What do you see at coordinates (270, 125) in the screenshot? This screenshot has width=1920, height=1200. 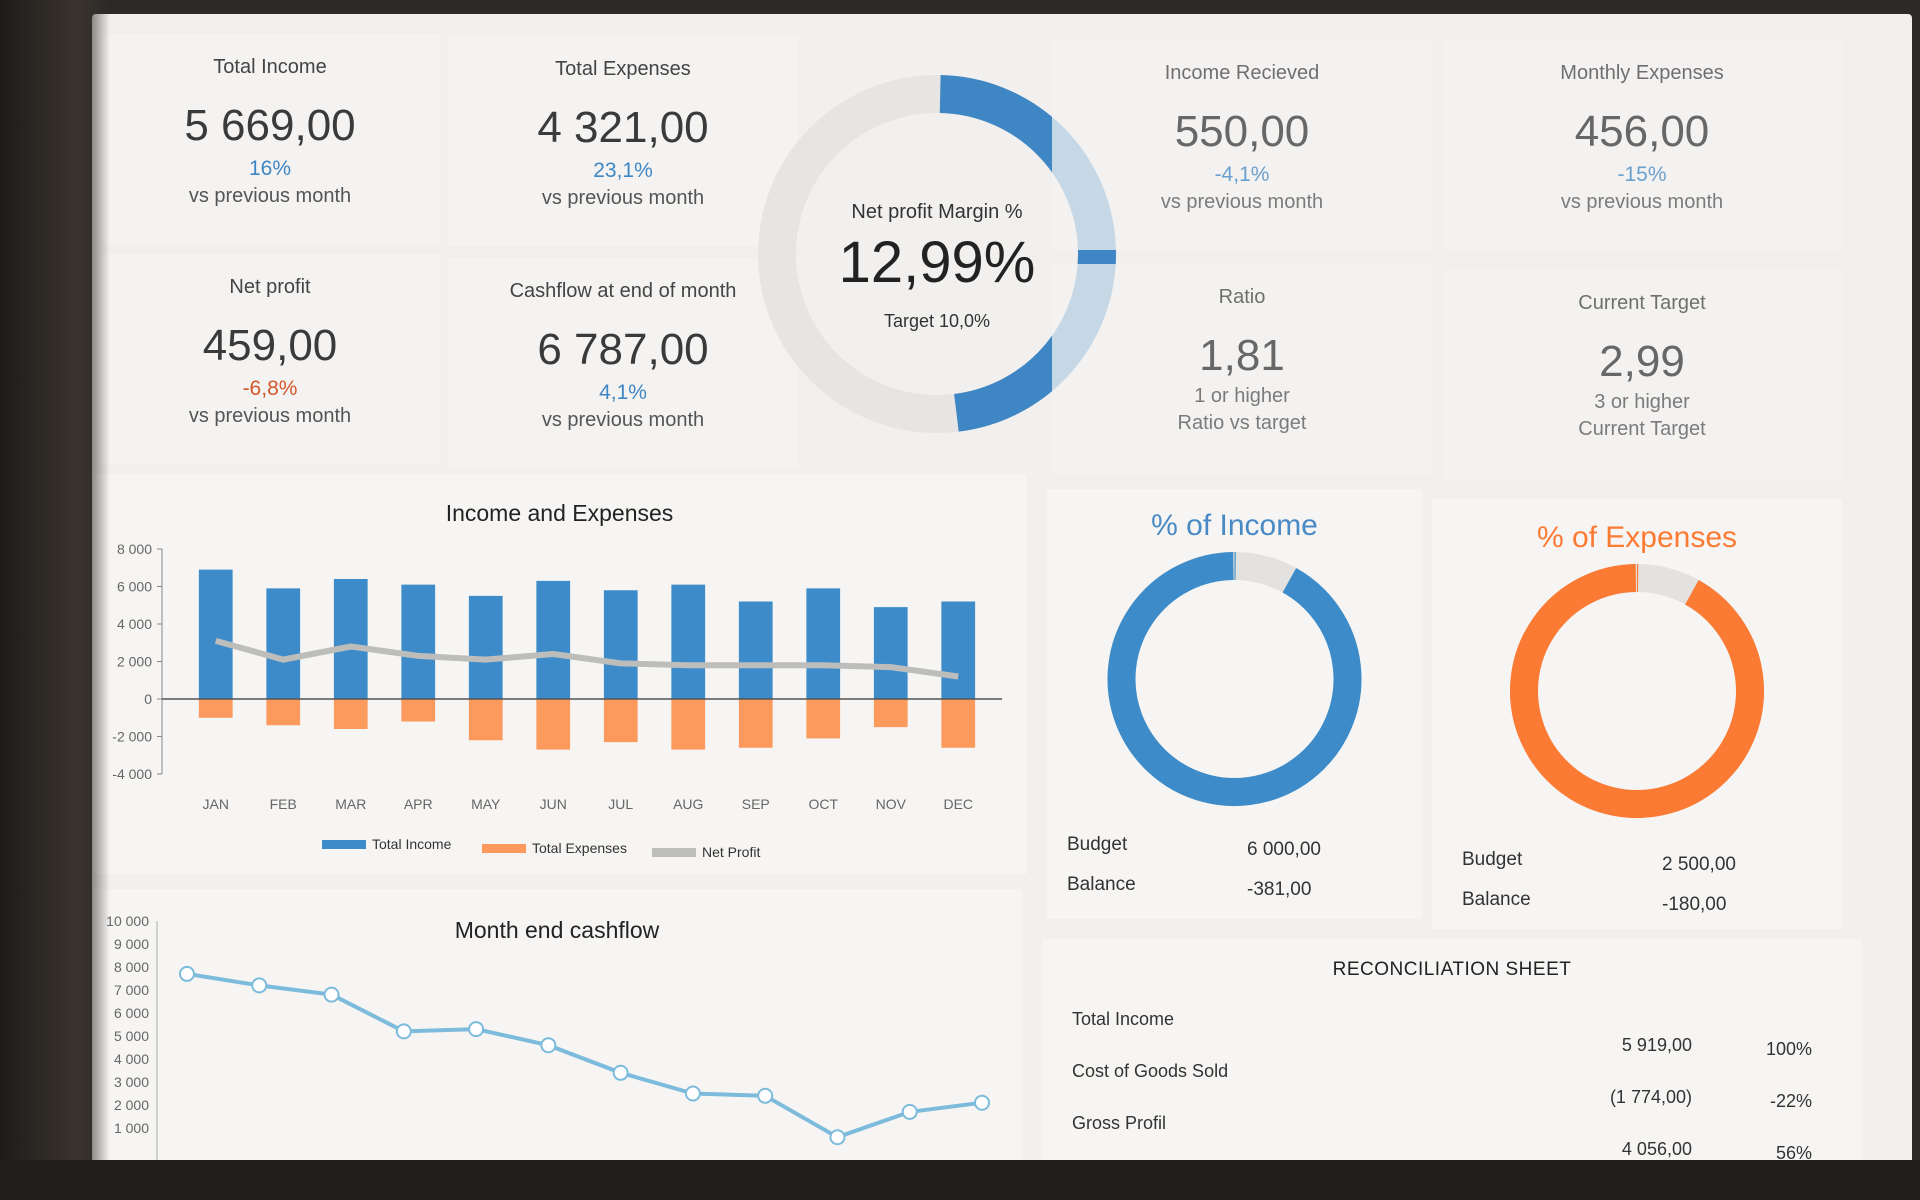 I see `kpi-value: 5 669,00` at bounding box center [270, 125].